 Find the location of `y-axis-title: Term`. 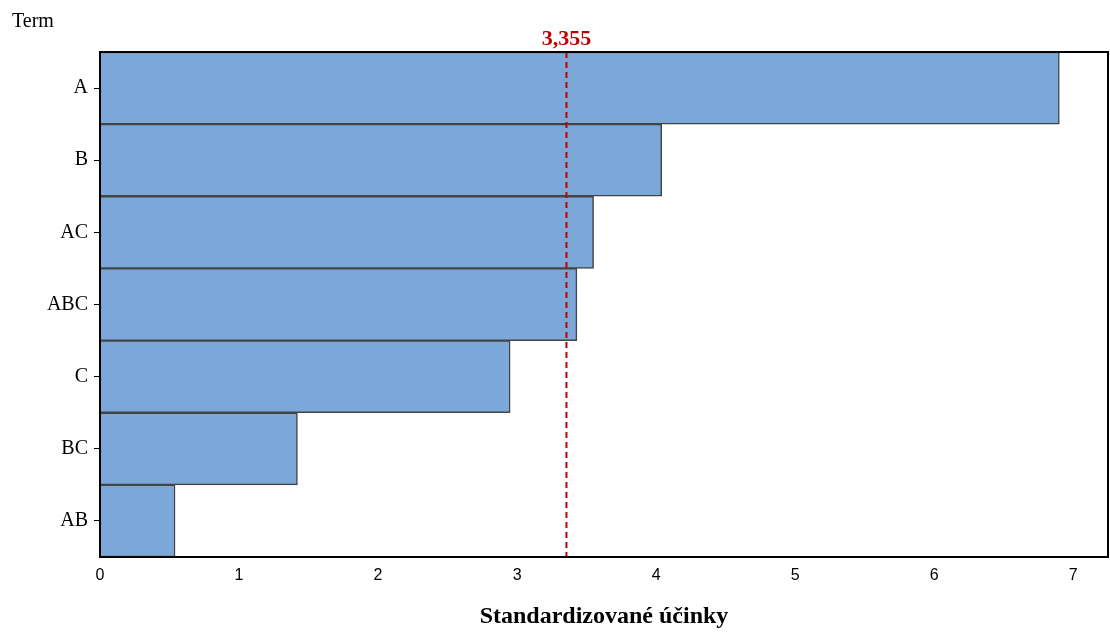

y-axis-title: Term is located at coordinates (33, 20).